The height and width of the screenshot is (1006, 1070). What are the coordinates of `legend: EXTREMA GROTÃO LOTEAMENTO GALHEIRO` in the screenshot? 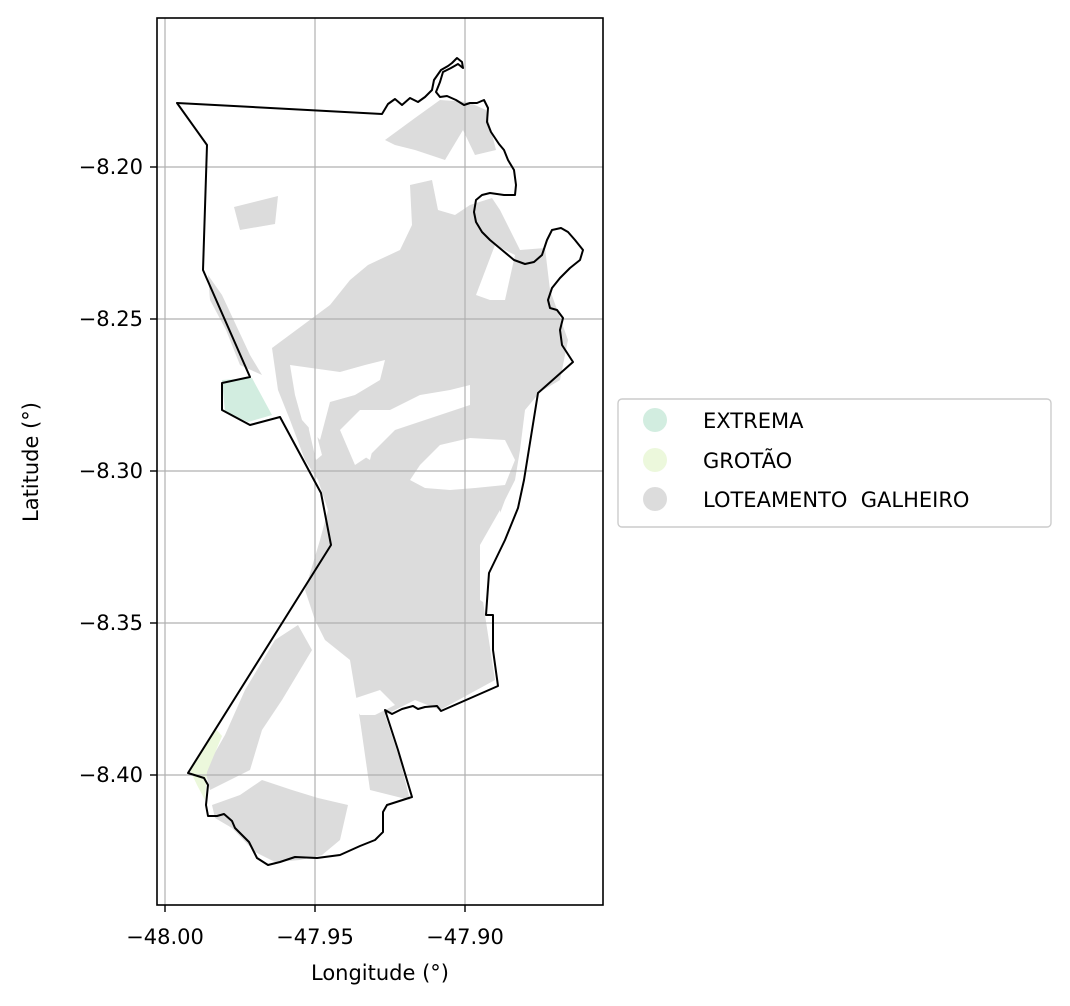 It's located at (834, 463).